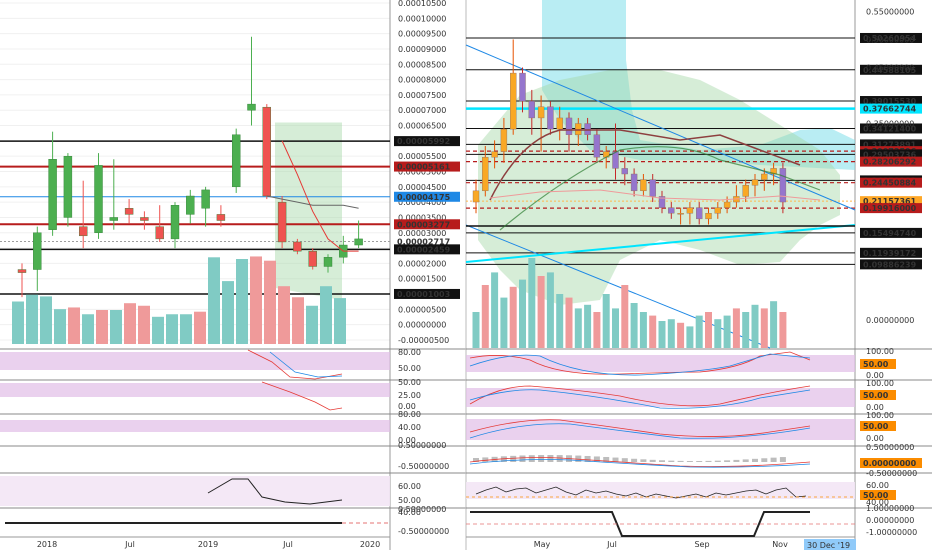  What do you see at coordinates (701, 544) in the screenshot?
I see `time-axis-label: Sep` at bounding box center [701, 544].